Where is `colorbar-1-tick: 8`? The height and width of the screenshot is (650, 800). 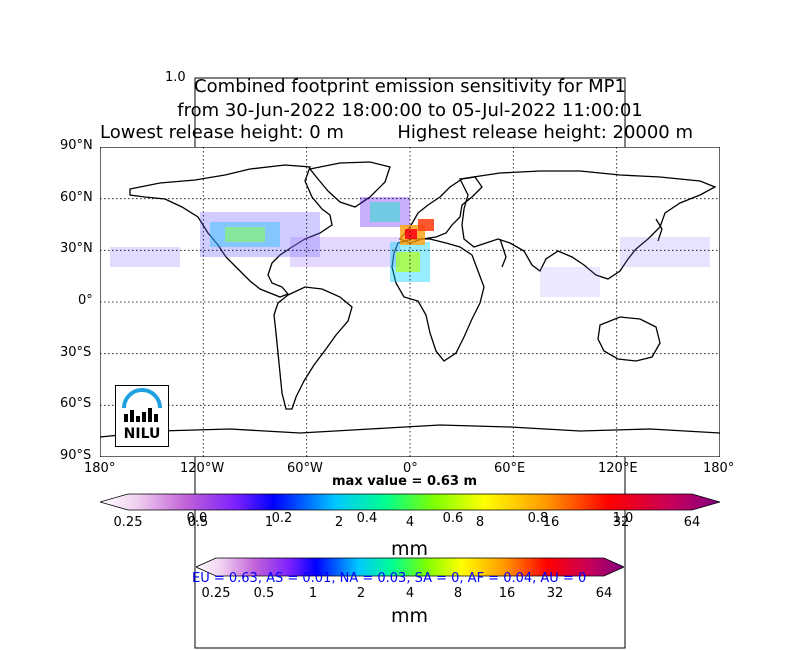 colorbar-1-tick: 8 is located at coordinates (480, 522).